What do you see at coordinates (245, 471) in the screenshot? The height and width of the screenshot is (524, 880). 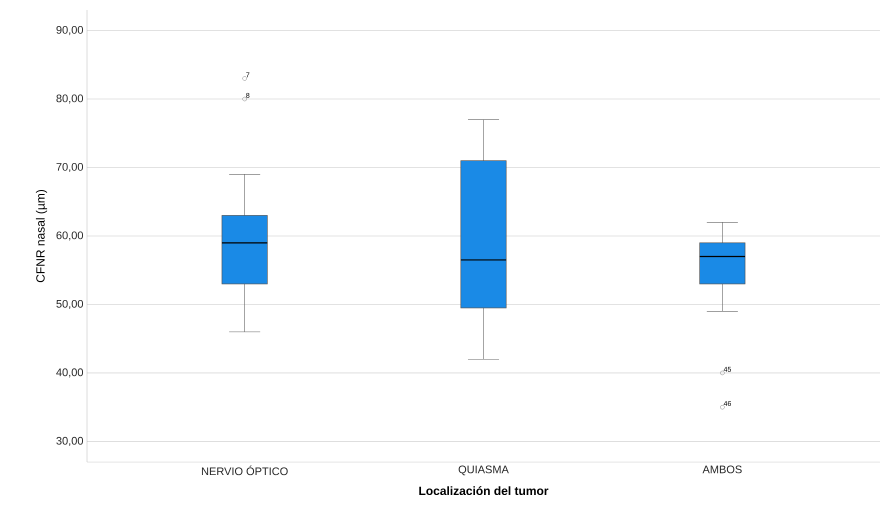 I see `x-tick-label: NERVIO ÓPTICO` at bounding box center [245, 471].